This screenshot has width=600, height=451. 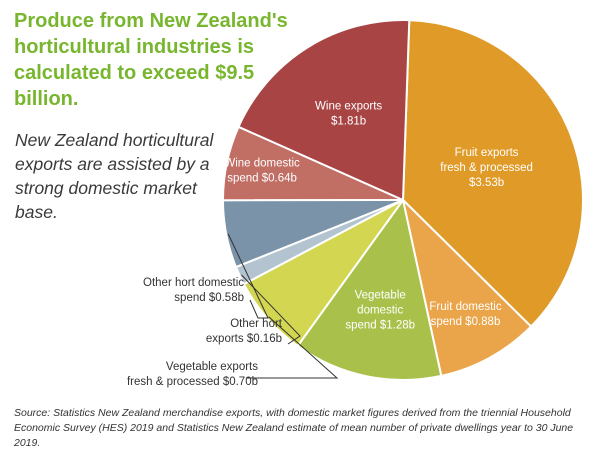 What do you see at coordinates (486, 168) in the screenshot?
I see `slice-label-0: Fruit exports fresh & processed $3.53b` at bounding box center [486, 168].